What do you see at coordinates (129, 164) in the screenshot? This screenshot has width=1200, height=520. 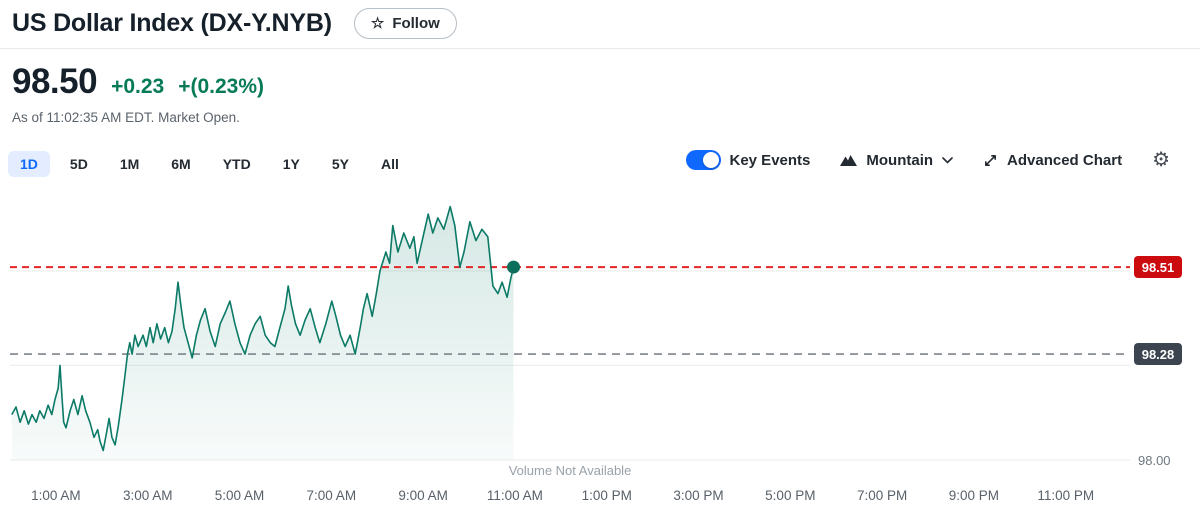 I see `range-tab-1m: 1M` at bounding box center [129, 164].